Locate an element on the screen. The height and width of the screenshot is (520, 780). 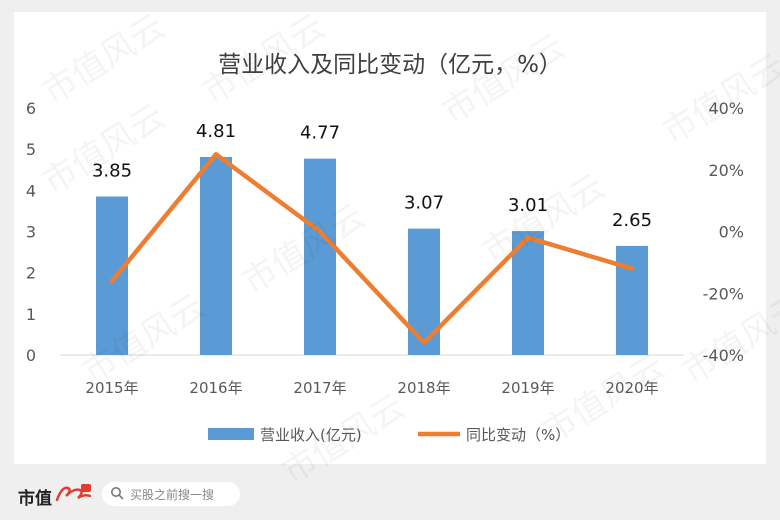
left-tick-label: 3 is located at coordinates (31, 232).